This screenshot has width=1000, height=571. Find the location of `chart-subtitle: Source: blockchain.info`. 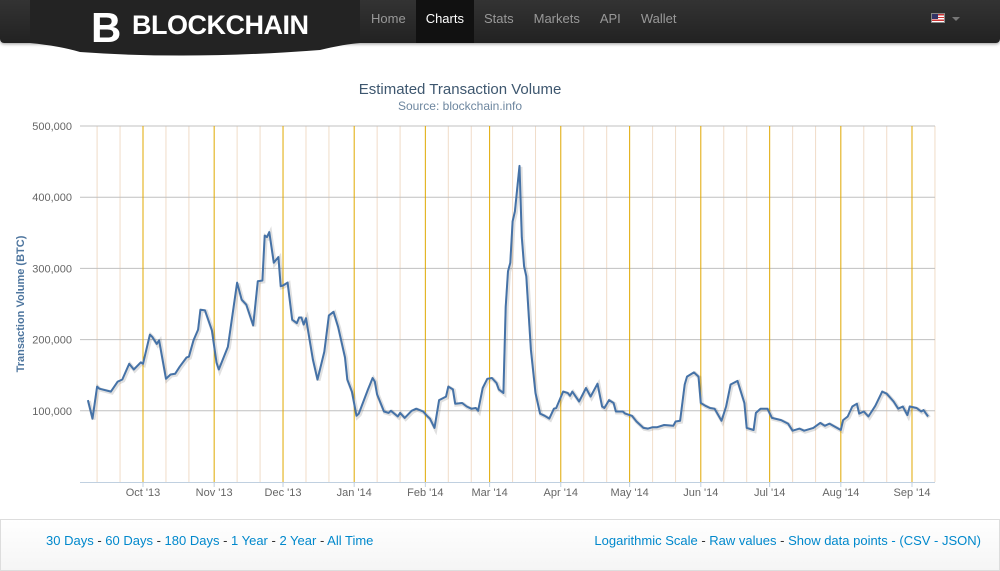

chart-subtitle: Source: blockchain.info is located at coordinates (460, 106).